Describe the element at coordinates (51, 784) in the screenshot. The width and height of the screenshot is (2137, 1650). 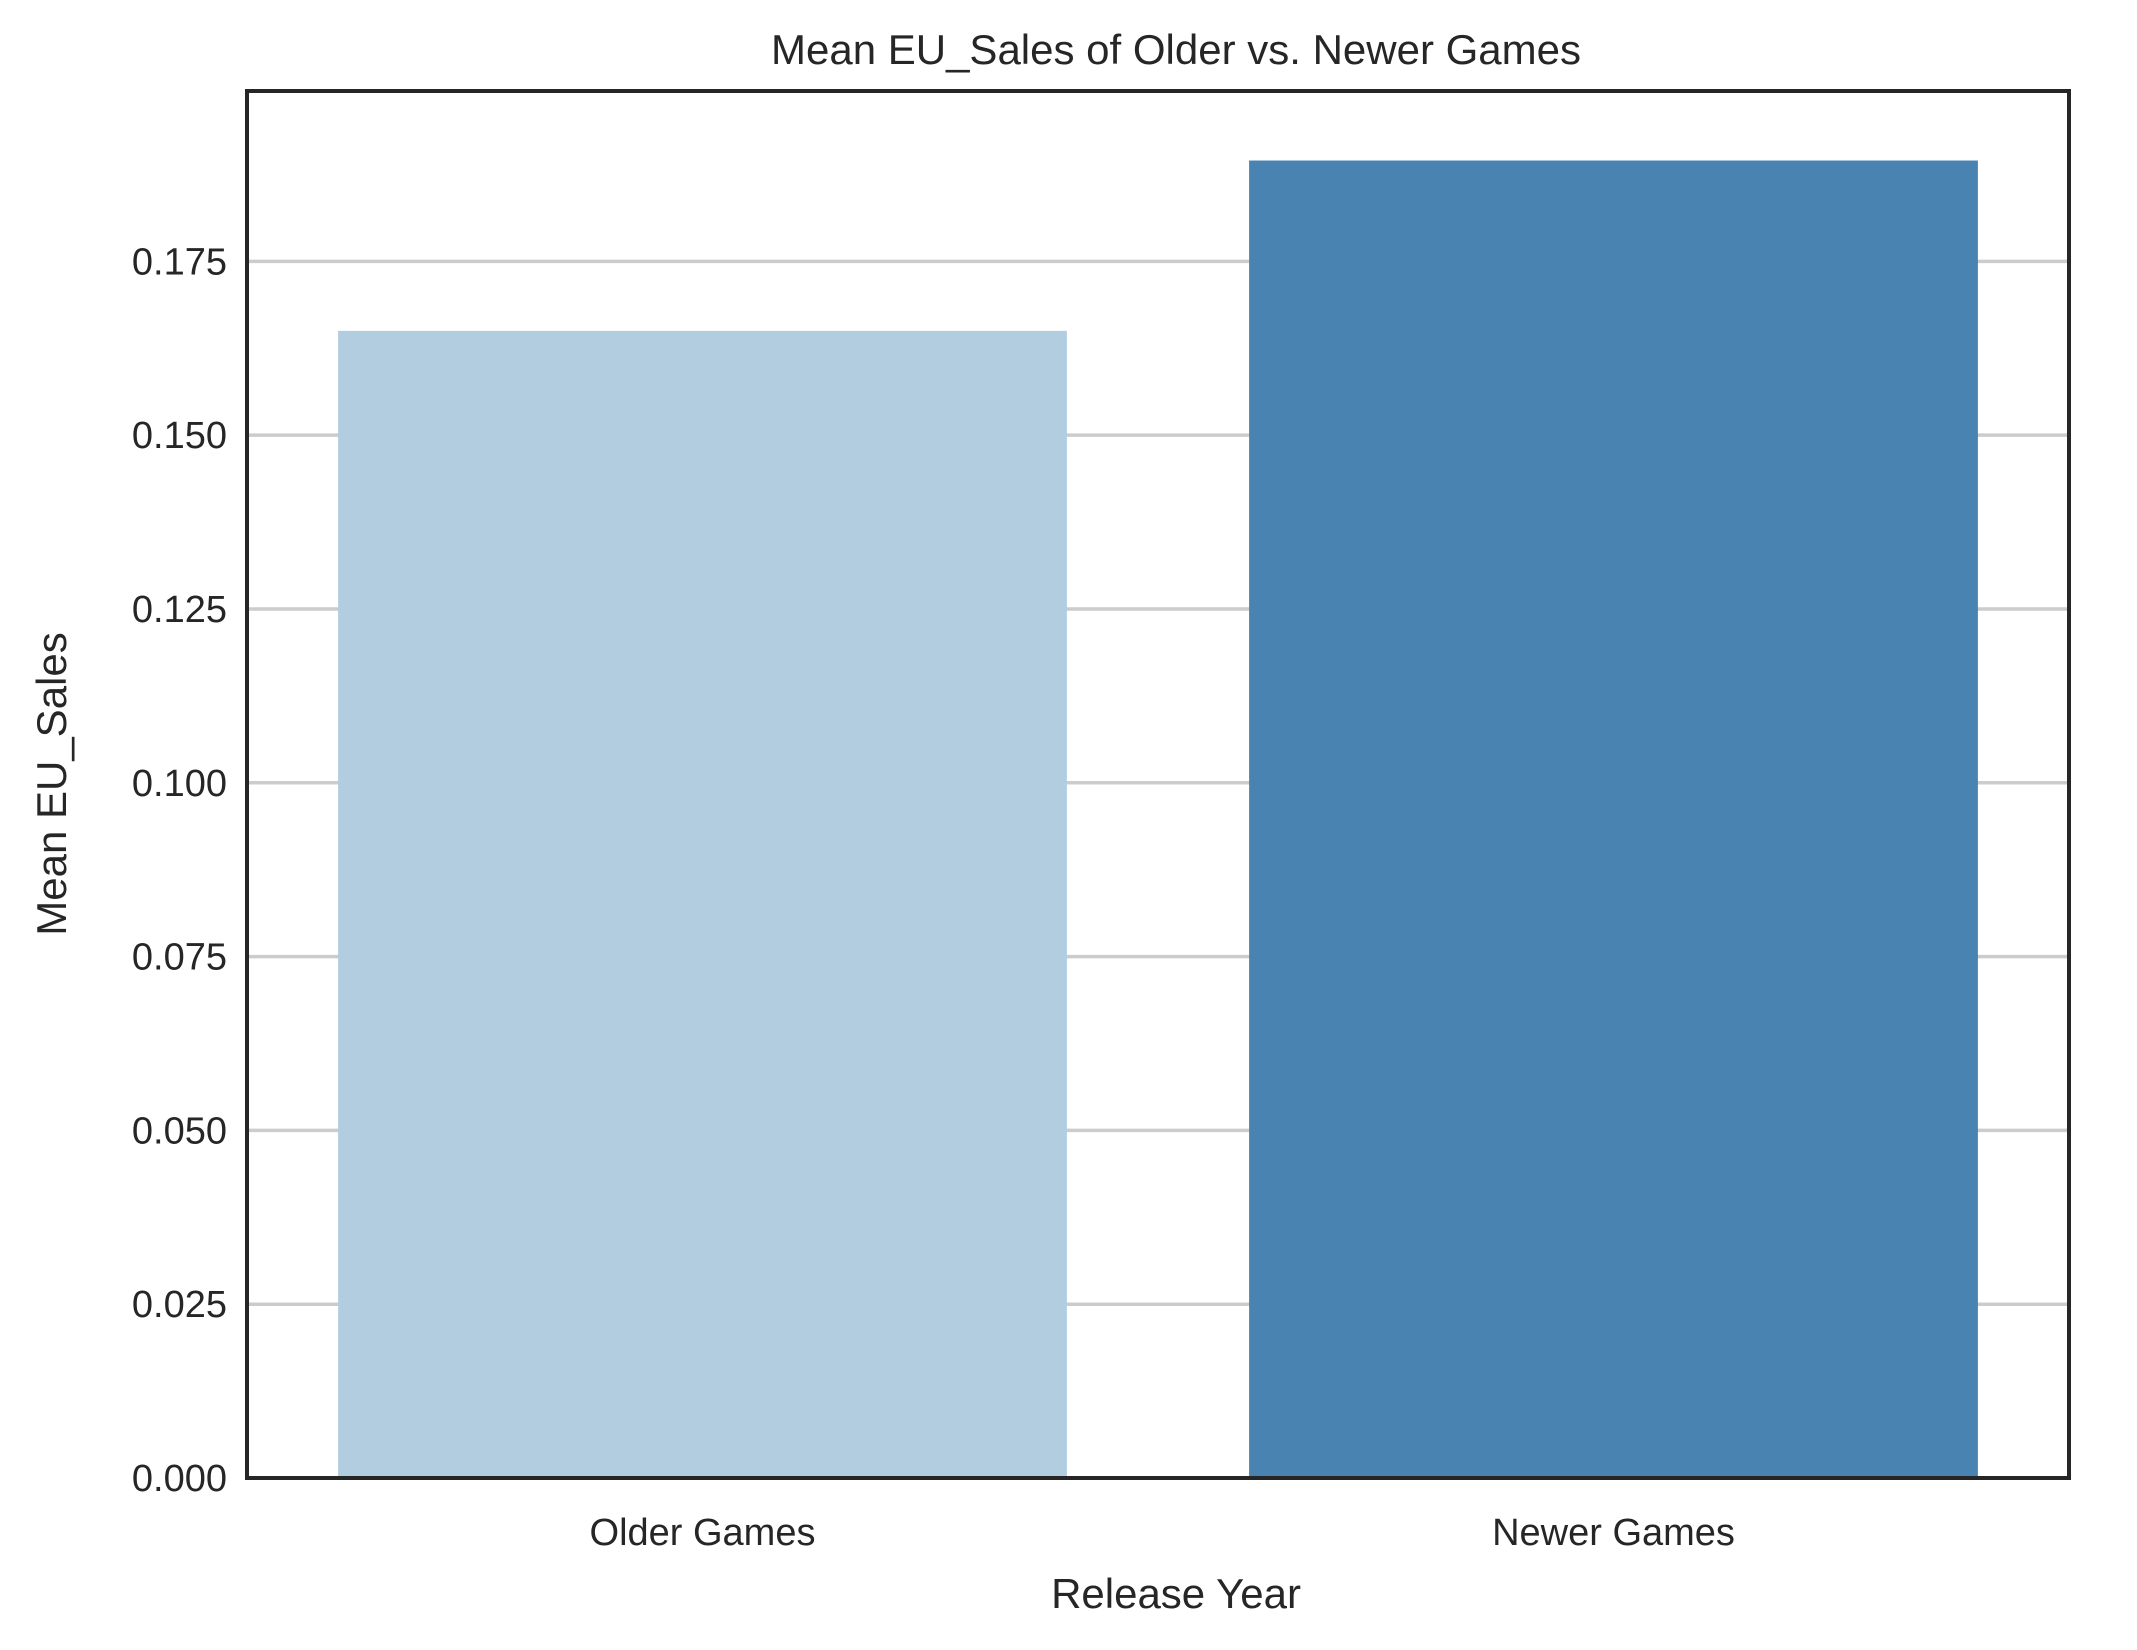
I see `y-axis-label: Mean EU_Sales` at that location.